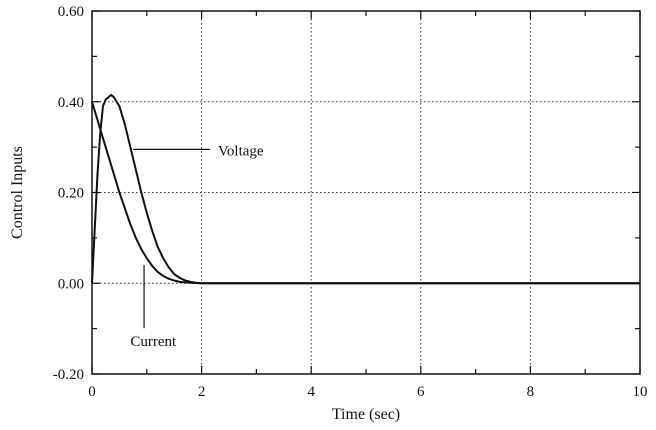 This screenshot has width=656, height=430. Describe the element at coordinates (241, 151) in the screenshot. I see `annotation-voltage: Voltage` at that location.